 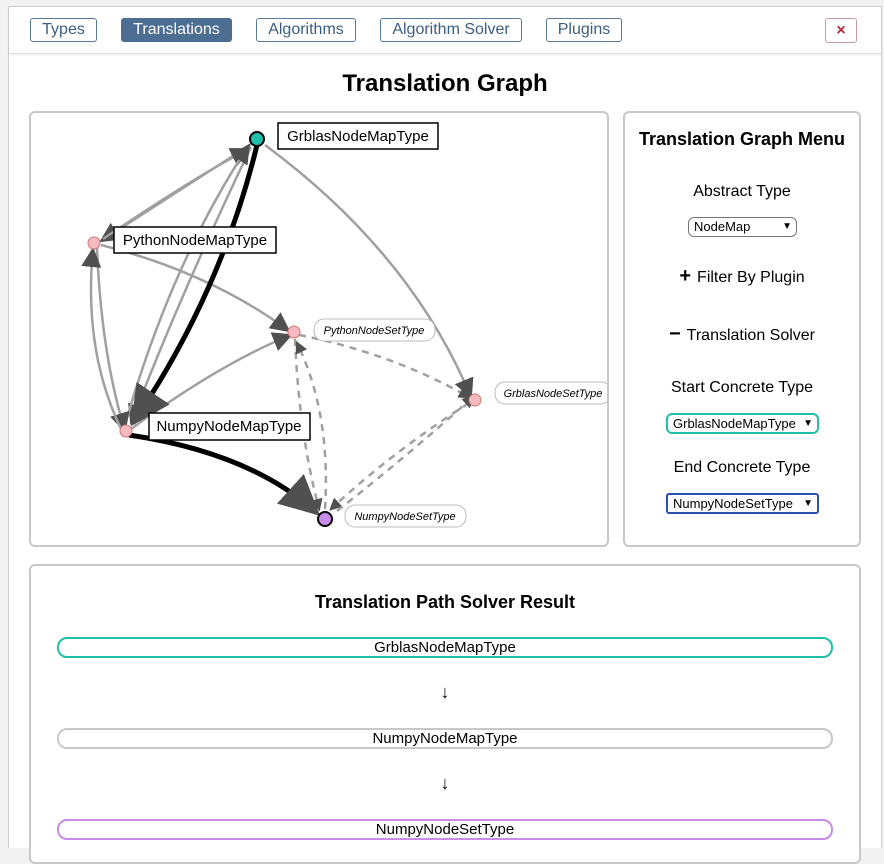 I want to click on label-grblas-node-map: GrblasNodeMapType, so click(x=358, y=136).